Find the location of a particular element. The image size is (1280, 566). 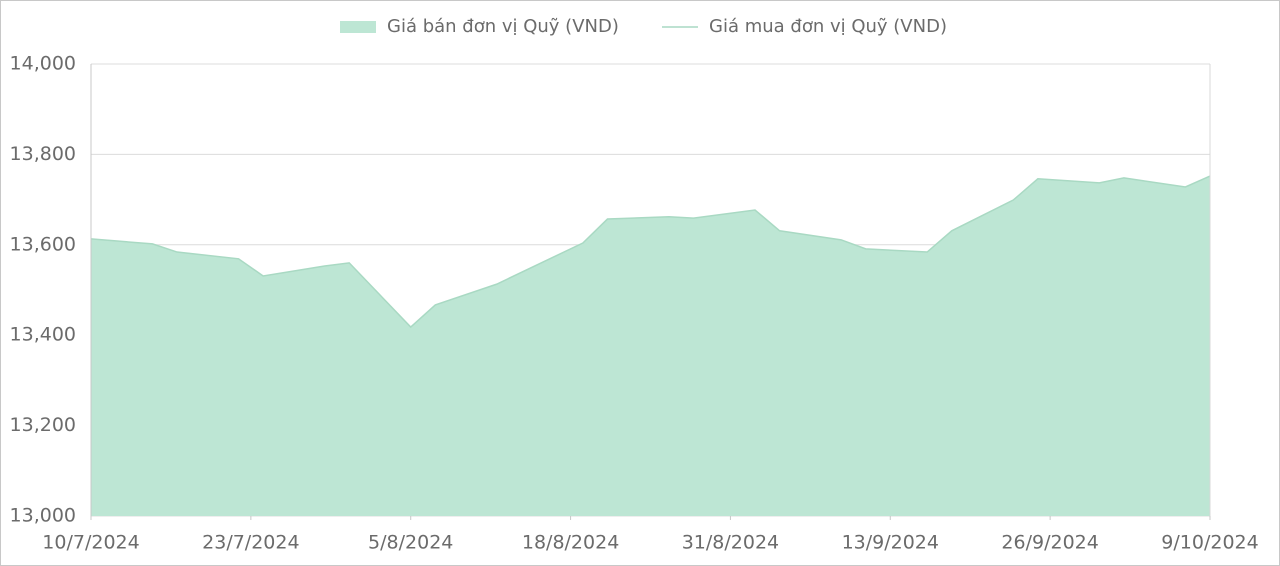

x-tick-label: 31/8/2024 is located at coordinates (730, 543).